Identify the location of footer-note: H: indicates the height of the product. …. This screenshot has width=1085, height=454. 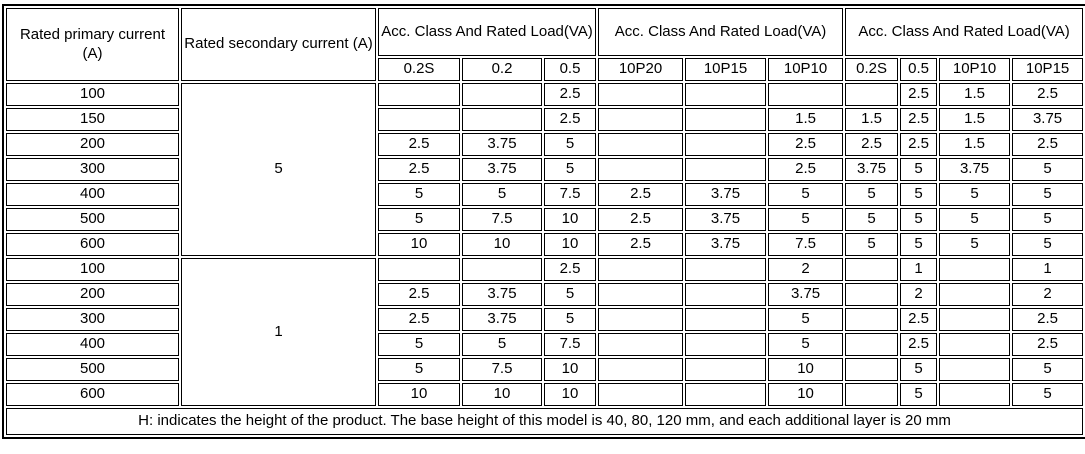
(545, 421).